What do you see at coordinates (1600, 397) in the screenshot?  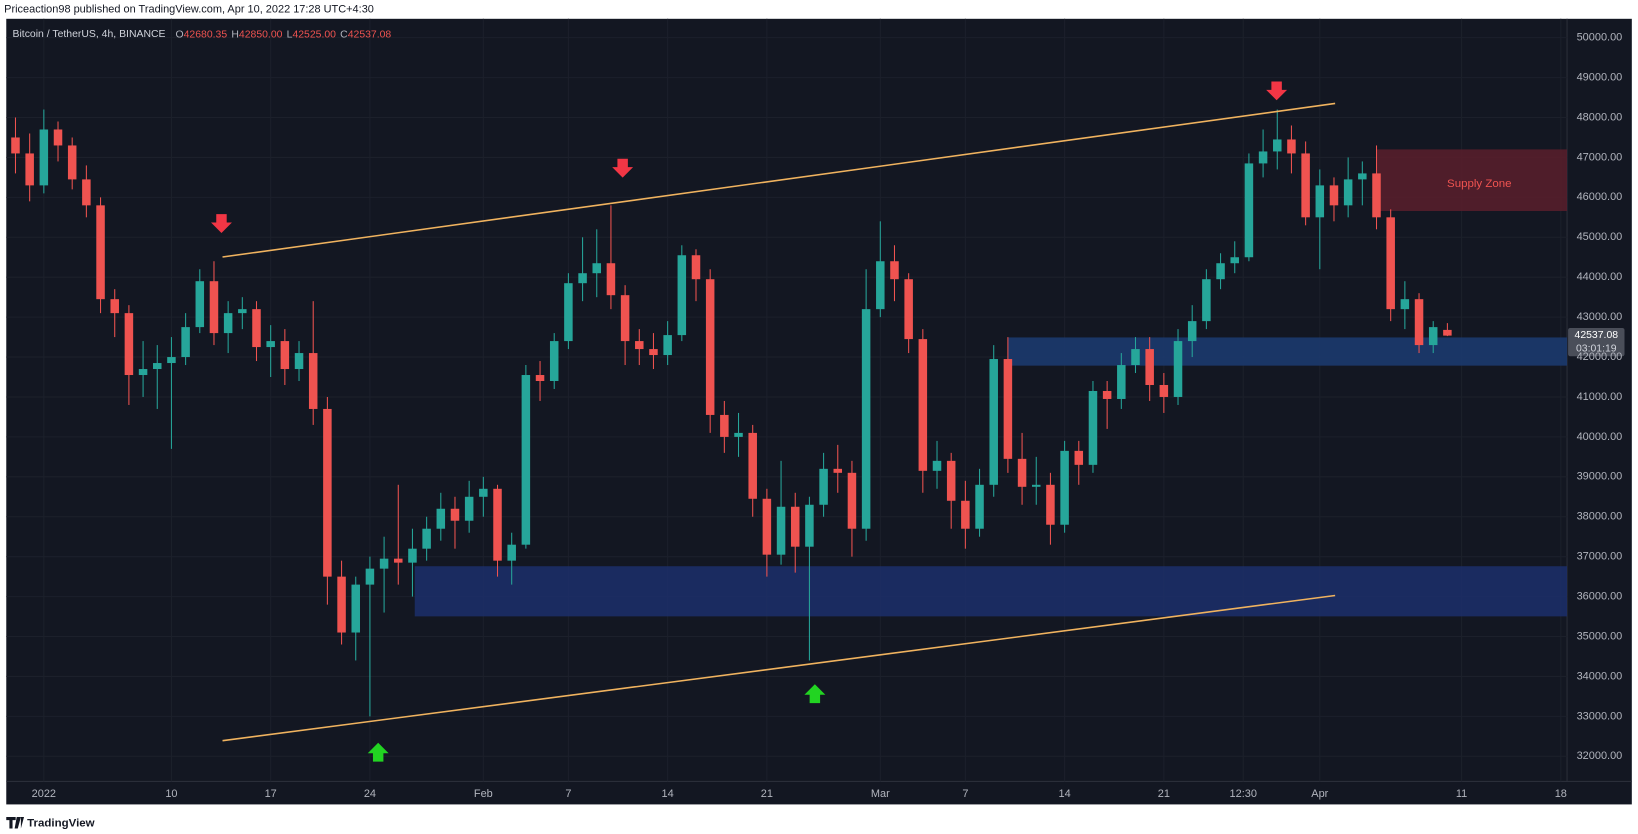 I see `y-tick-label: 41000.00` at bounding box center [1600, 397].